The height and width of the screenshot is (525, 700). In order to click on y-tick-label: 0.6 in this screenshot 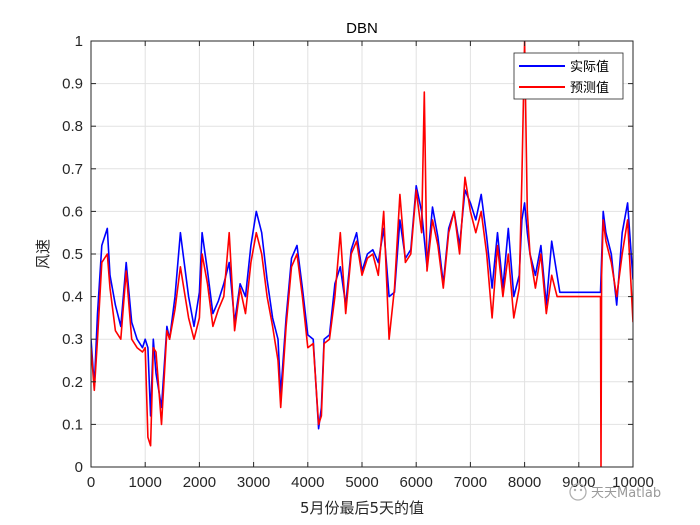, I will do `click(72, 211)`.